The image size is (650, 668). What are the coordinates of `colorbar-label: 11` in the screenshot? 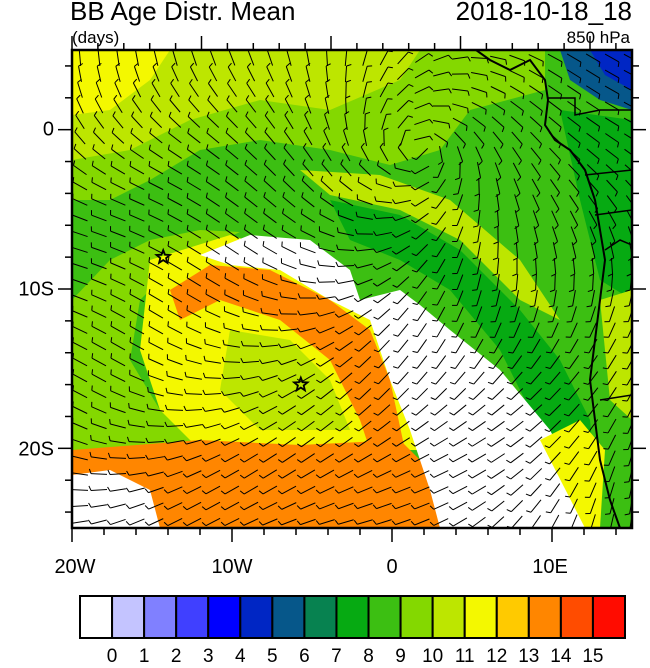 It's located at (465, 657).